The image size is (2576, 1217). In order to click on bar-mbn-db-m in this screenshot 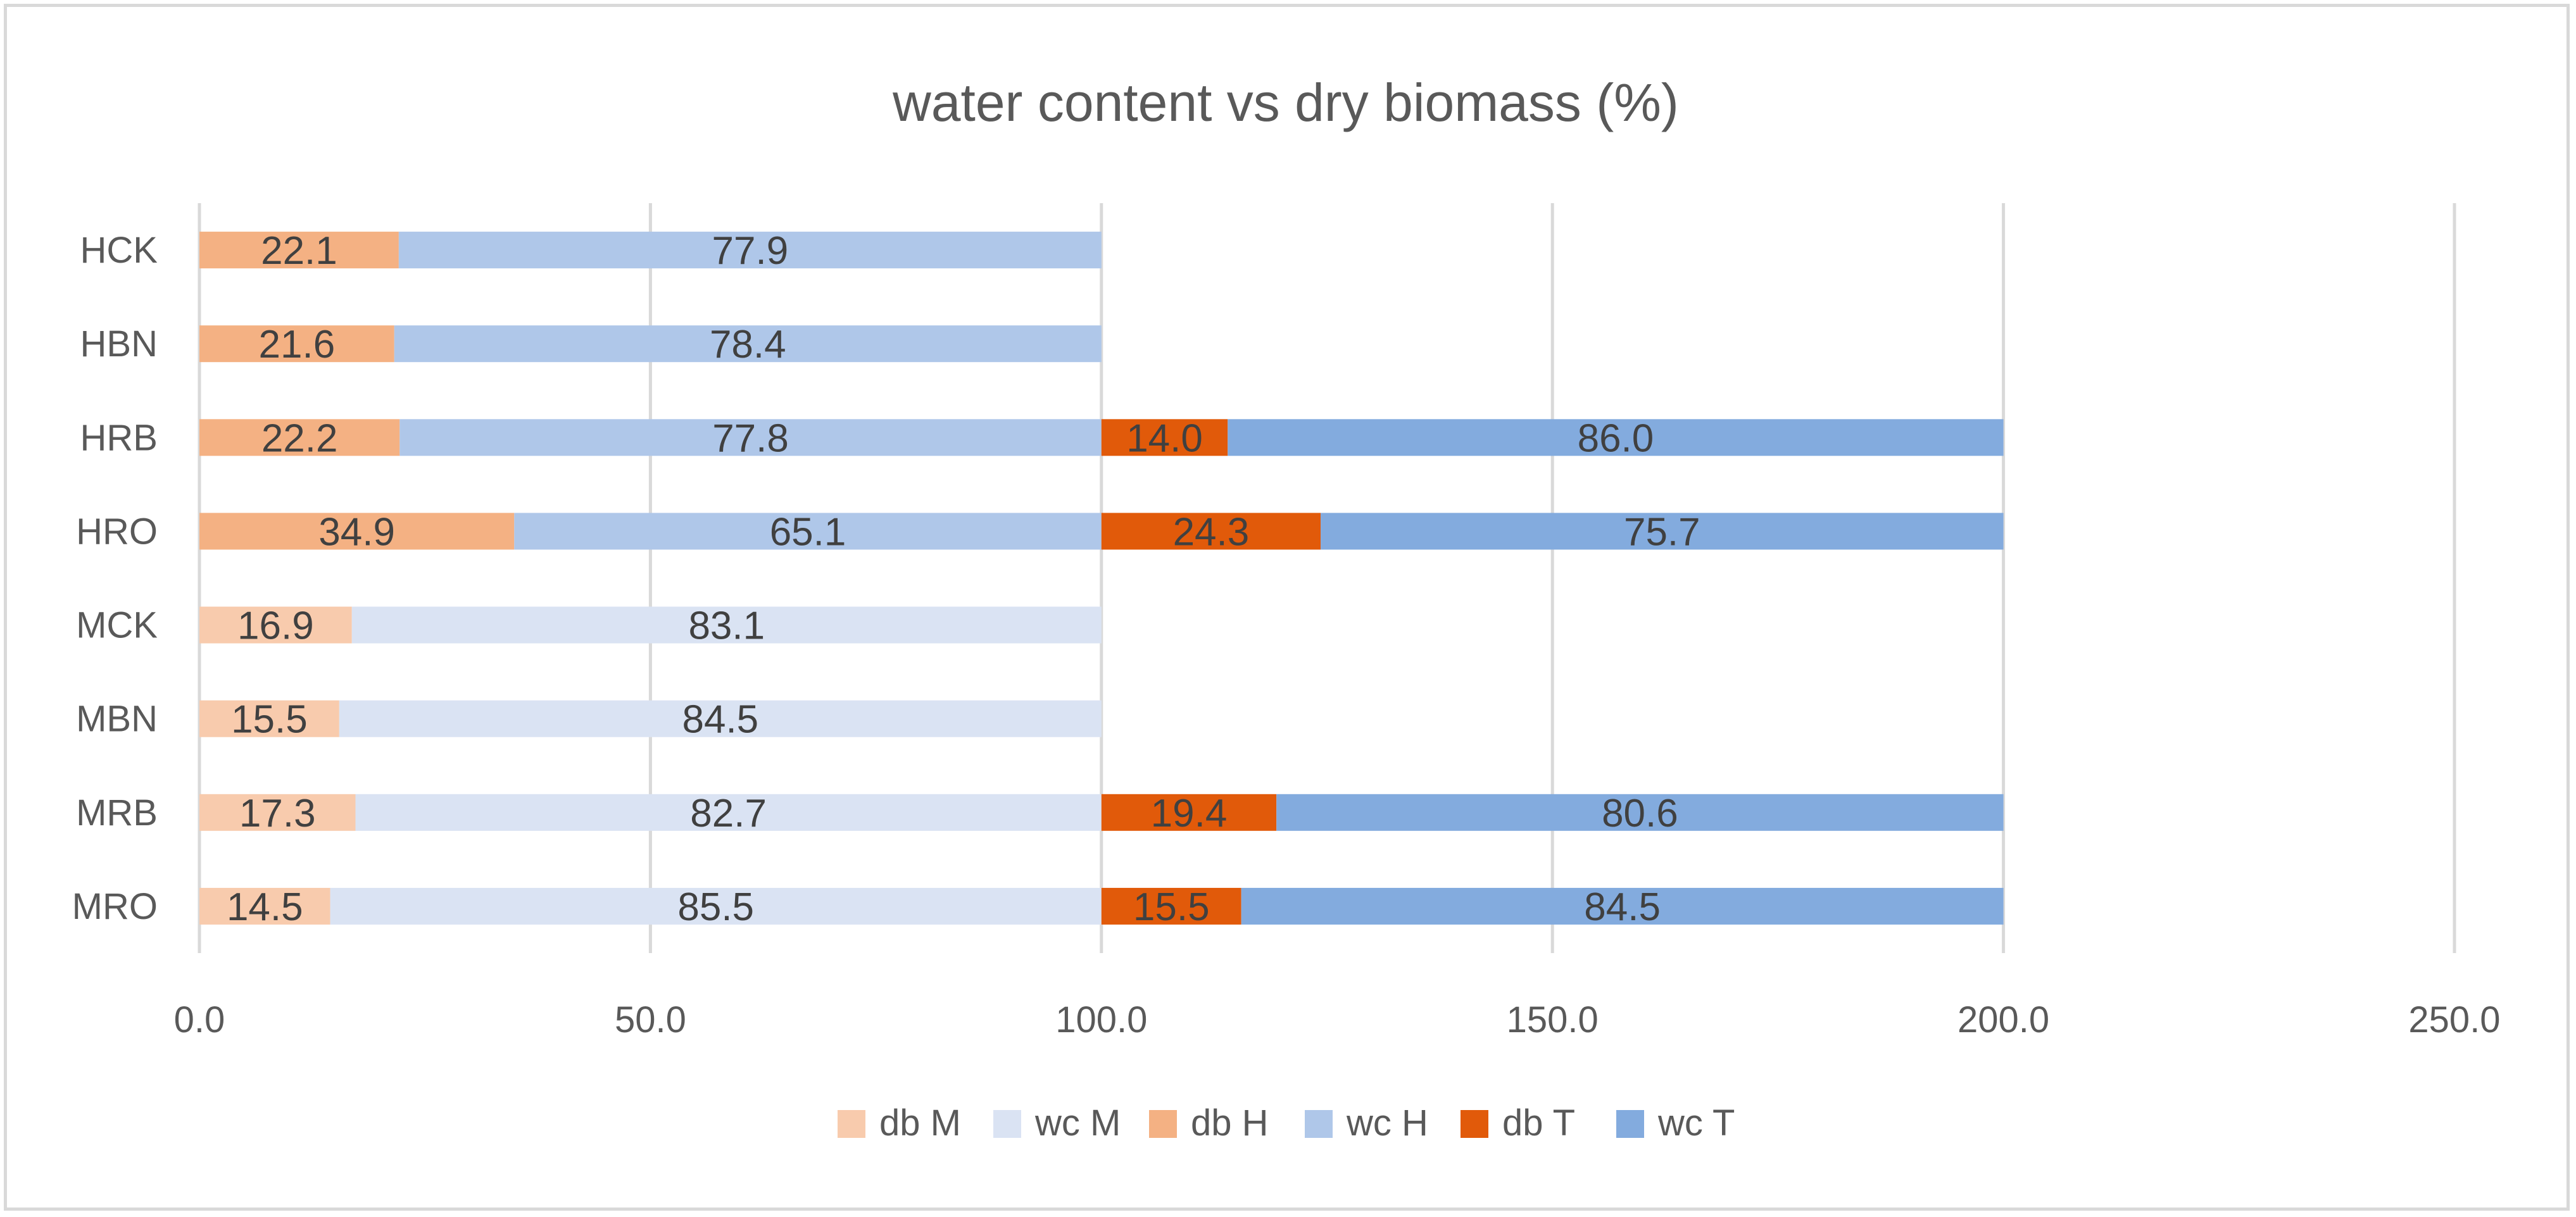, I will do `click(269, 719)`.